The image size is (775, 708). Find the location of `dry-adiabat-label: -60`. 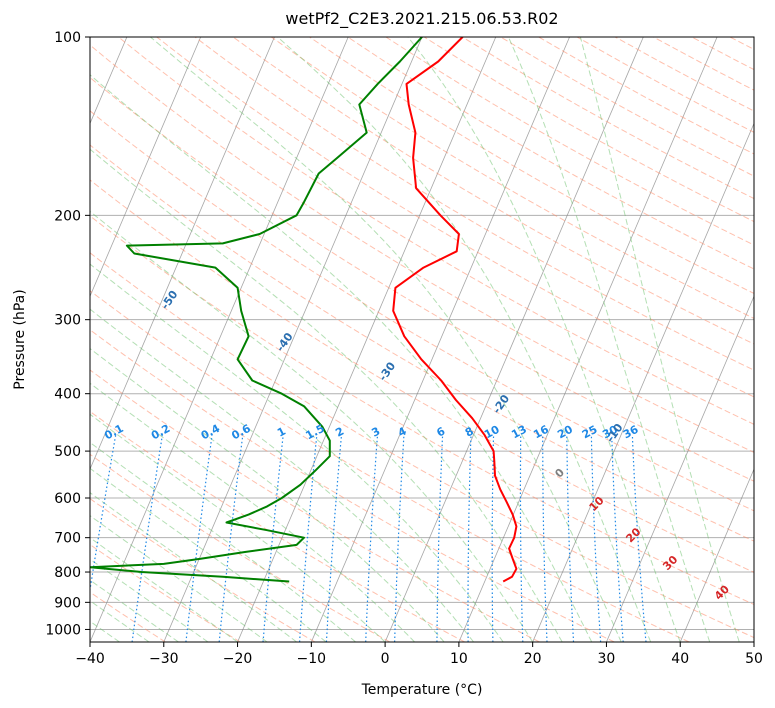

dry-adiabat-label: -60 is located at coordinates (52, 249).